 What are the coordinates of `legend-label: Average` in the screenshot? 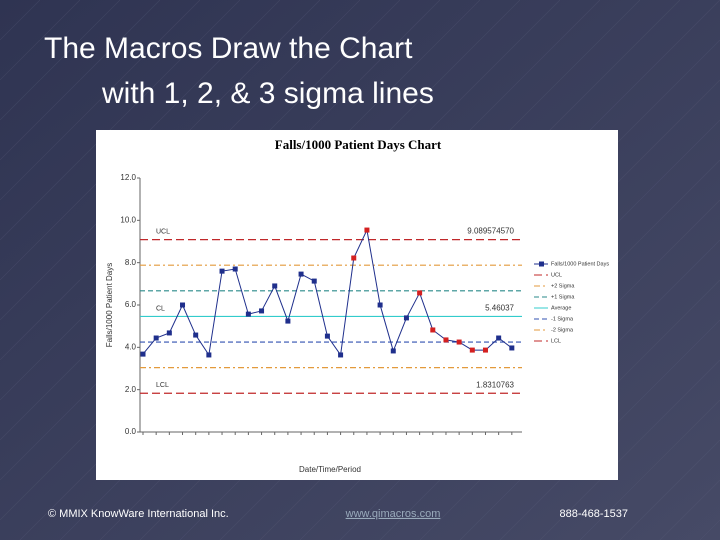 It's located at (561, 308).